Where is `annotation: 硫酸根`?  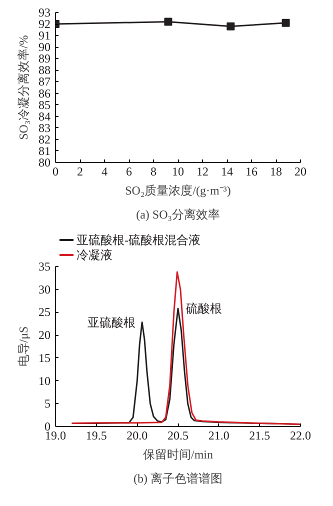
annotation: 硫酸根 is located at coordinates (204, 309).